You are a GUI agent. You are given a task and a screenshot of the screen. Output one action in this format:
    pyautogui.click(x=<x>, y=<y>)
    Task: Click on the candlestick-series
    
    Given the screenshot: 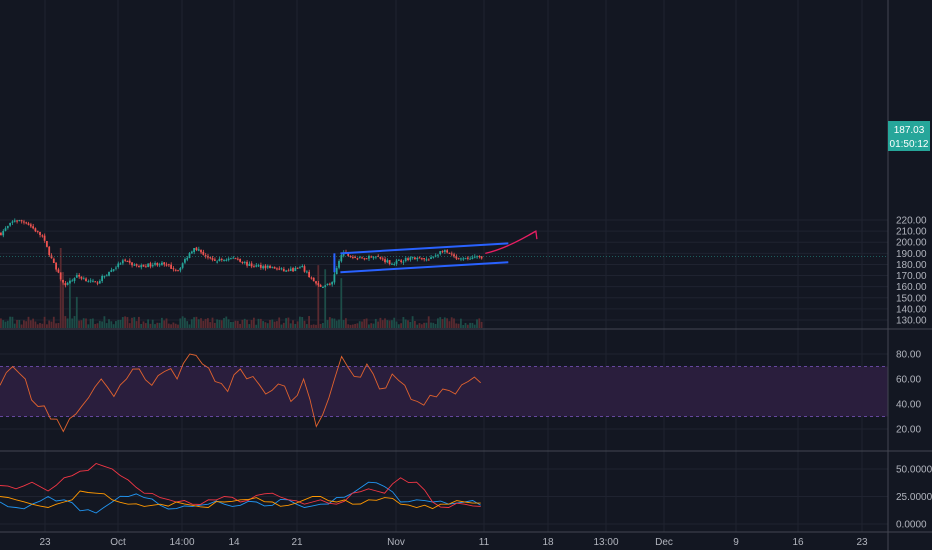 What is the action you would take?
    pyautogui.click(x=444, y=253)
    